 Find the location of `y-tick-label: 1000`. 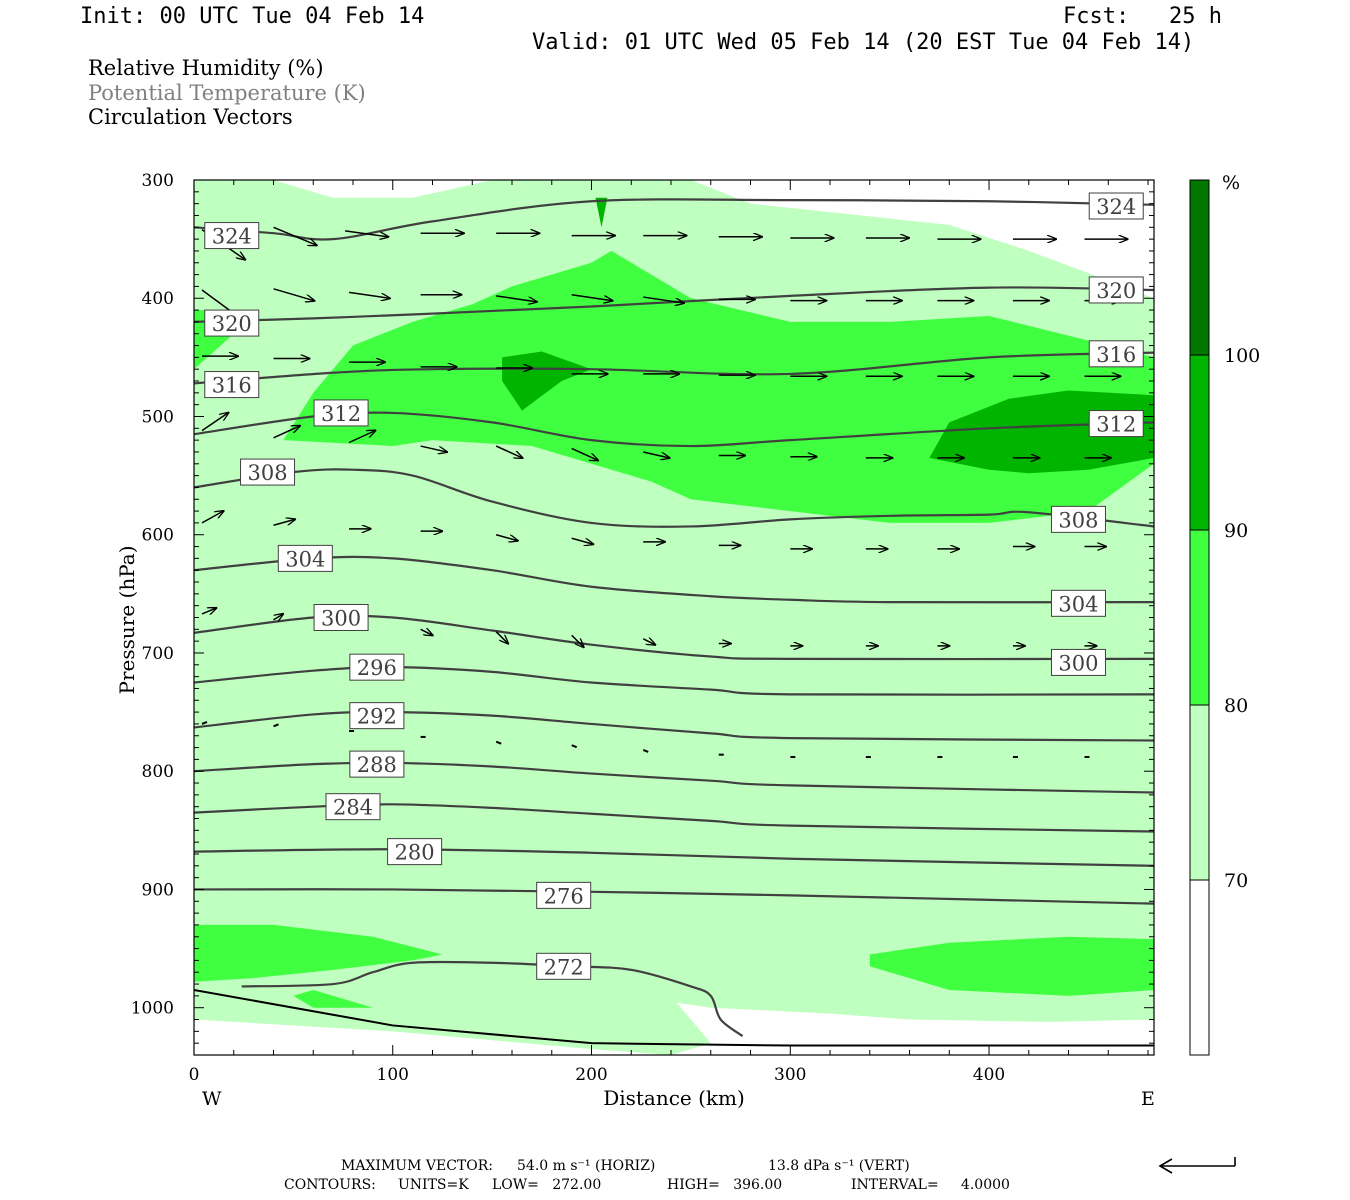

y-tick-label: 1000 is located at coordinates (152, 1009).